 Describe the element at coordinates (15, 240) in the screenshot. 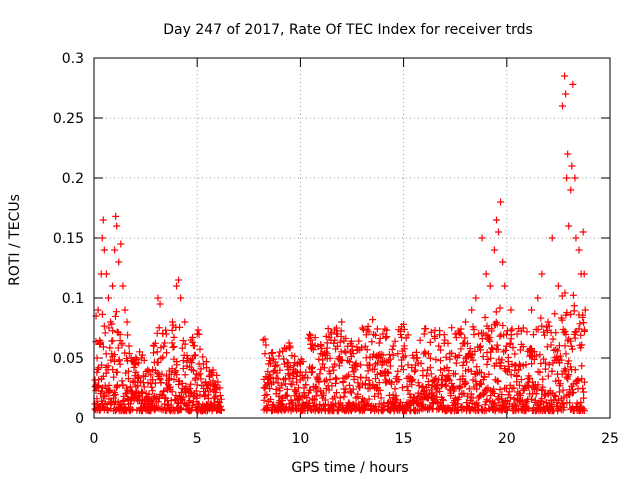

I see `y-axis-label: ROTI / TECUs` at that location.